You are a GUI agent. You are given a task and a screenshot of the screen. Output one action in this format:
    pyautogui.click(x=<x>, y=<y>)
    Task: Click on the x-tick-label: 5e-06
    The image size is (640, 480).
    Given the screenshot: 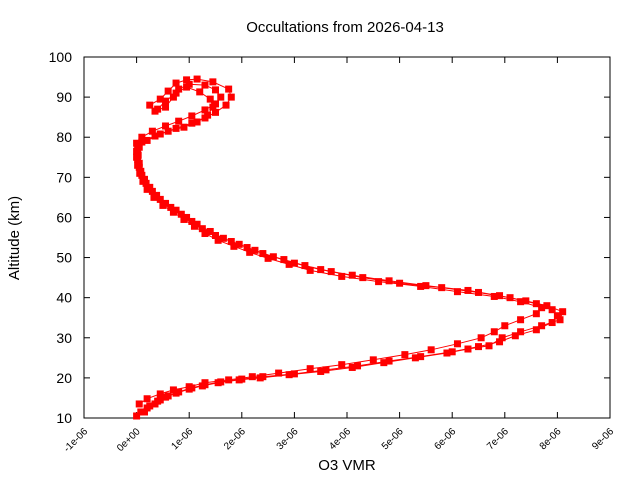 What is the action you would take?
    pyautogui.click(x=393, y=439)
    